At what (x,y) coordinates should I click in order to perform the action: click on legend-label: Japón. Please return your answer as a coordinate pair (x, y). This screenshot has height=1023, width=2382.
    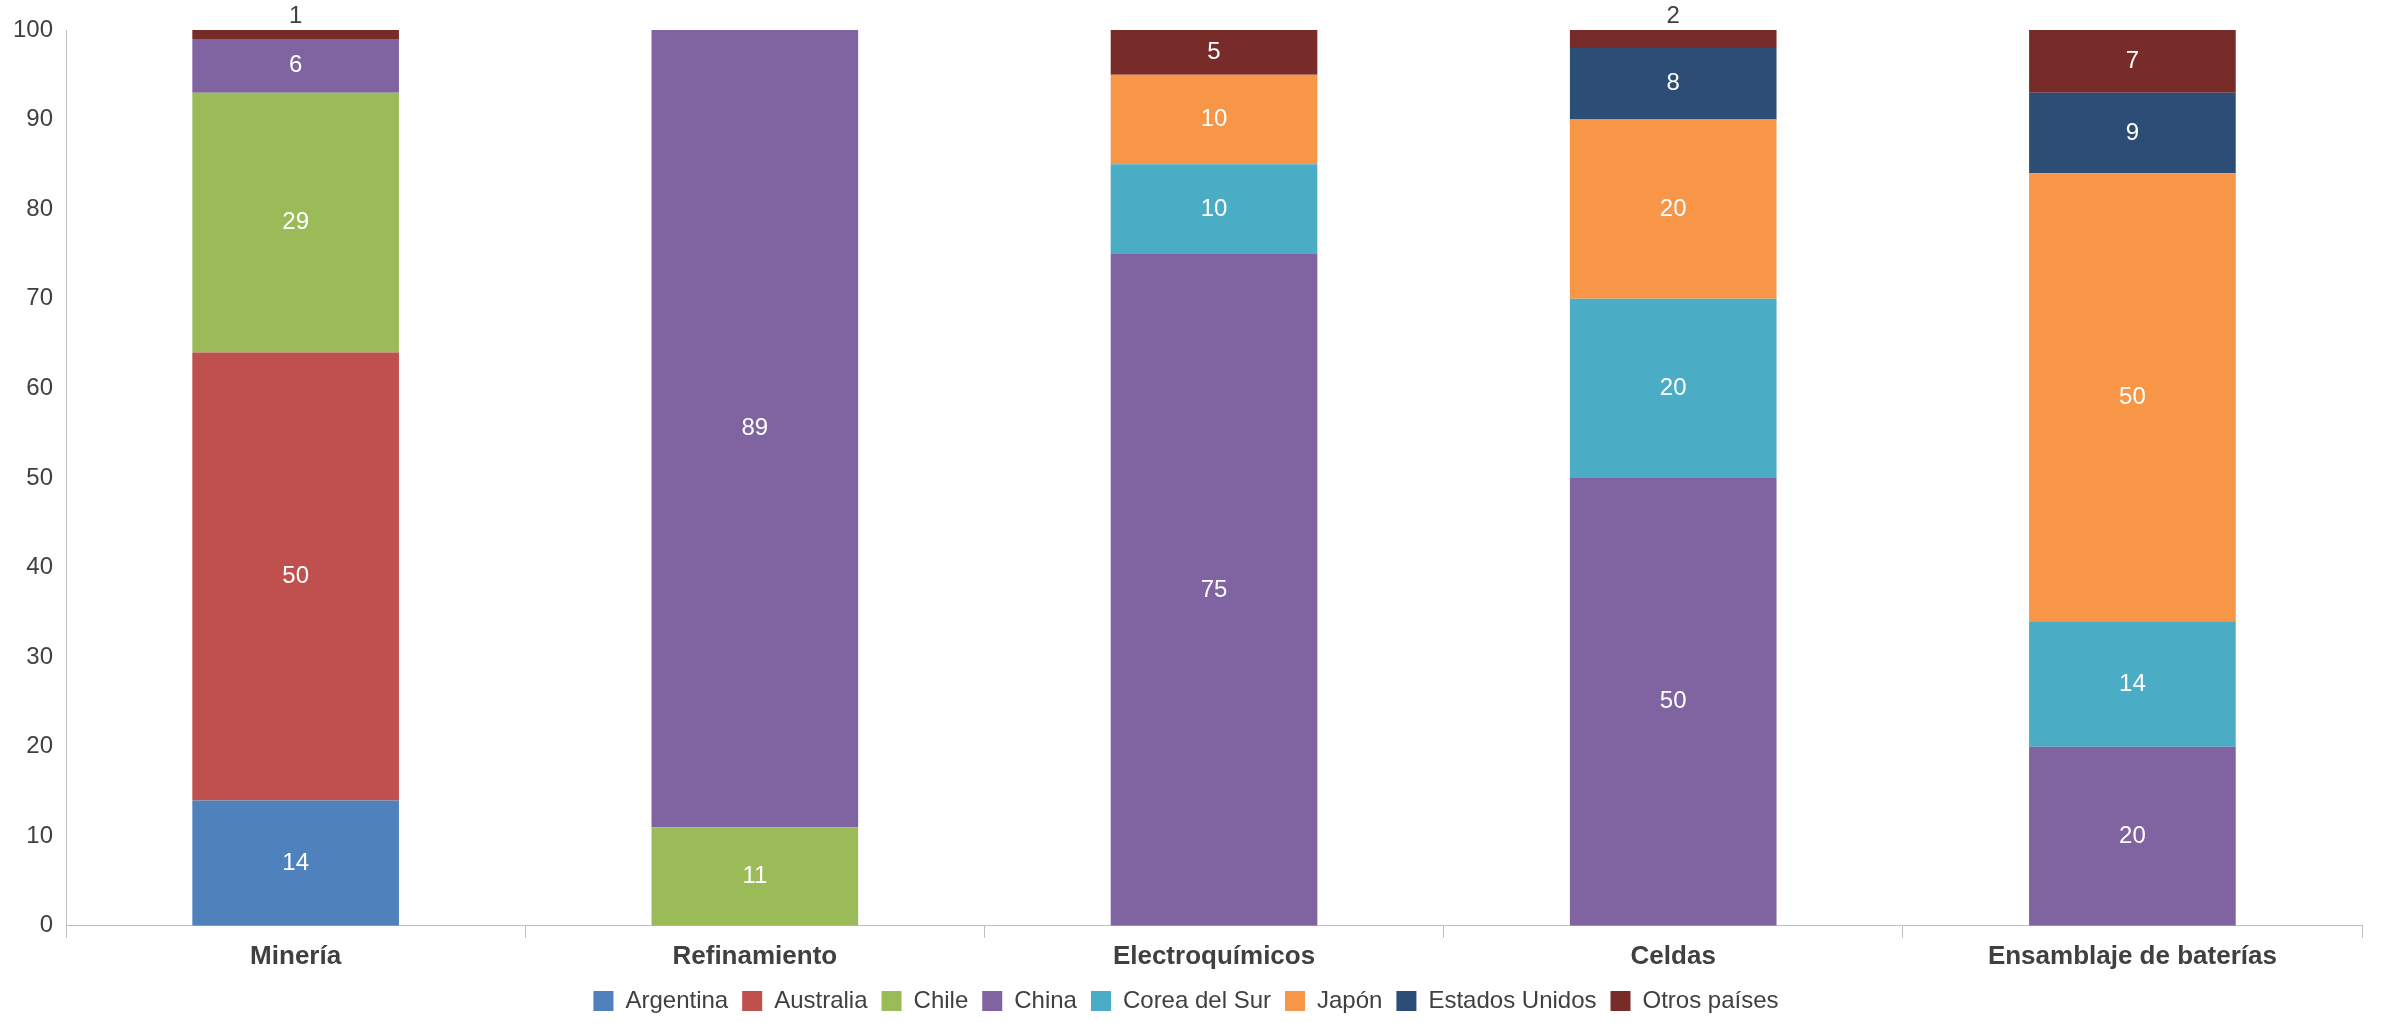
    Looking at the image, I should click on (1350, 999).